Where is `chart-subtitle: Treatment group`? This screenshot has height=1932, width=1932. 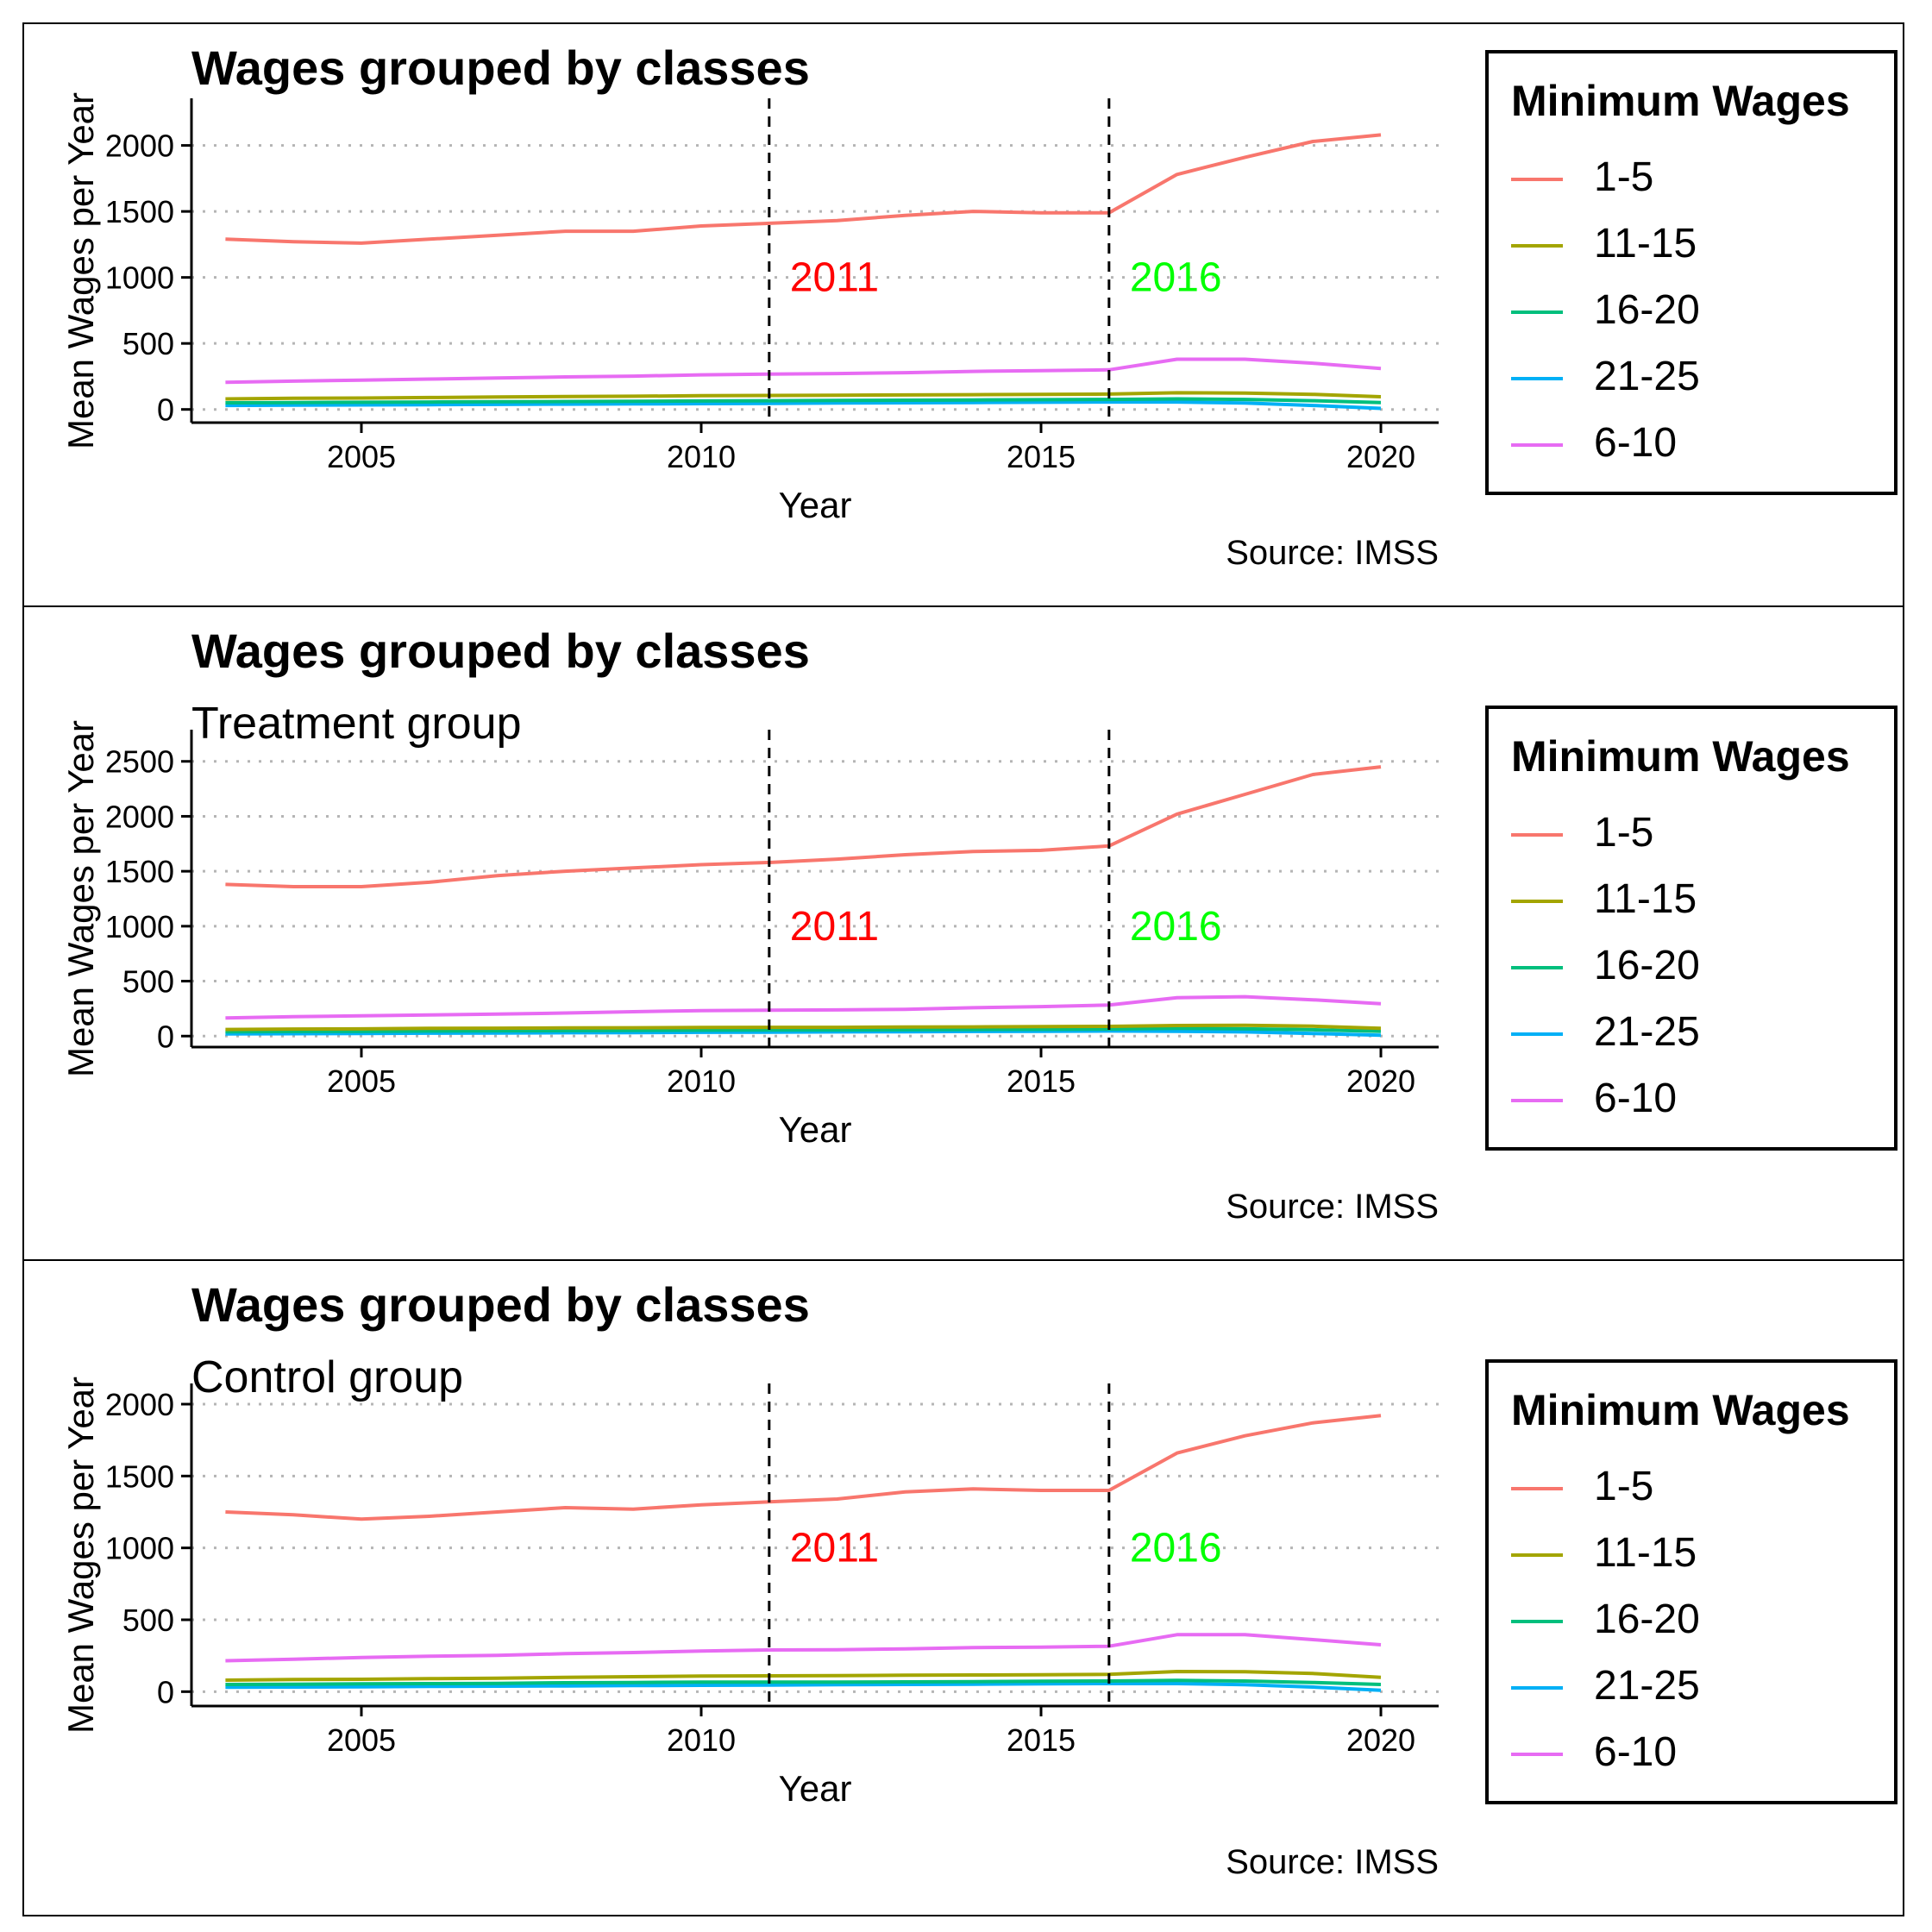
chart-subtitle: Treatment group is located at coordinates (356, 724).